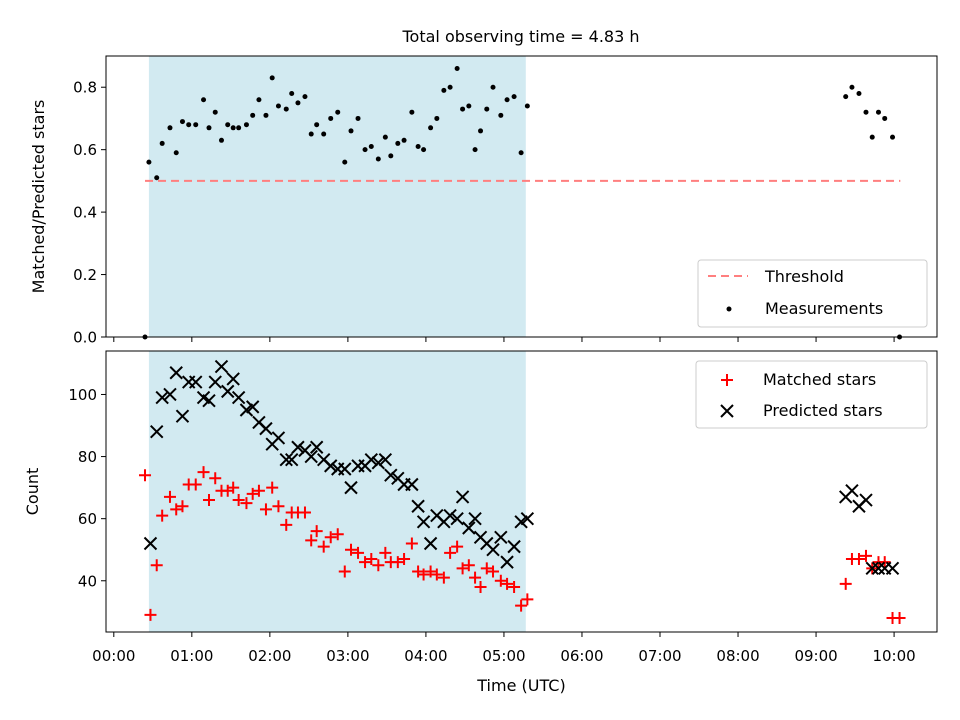 This screenshot has height=720, width=960. What do you see at coordinates (819, 379) in the screenshot?
I see `legend-matched-label: Matched stars` at bounding box center [819, 379].